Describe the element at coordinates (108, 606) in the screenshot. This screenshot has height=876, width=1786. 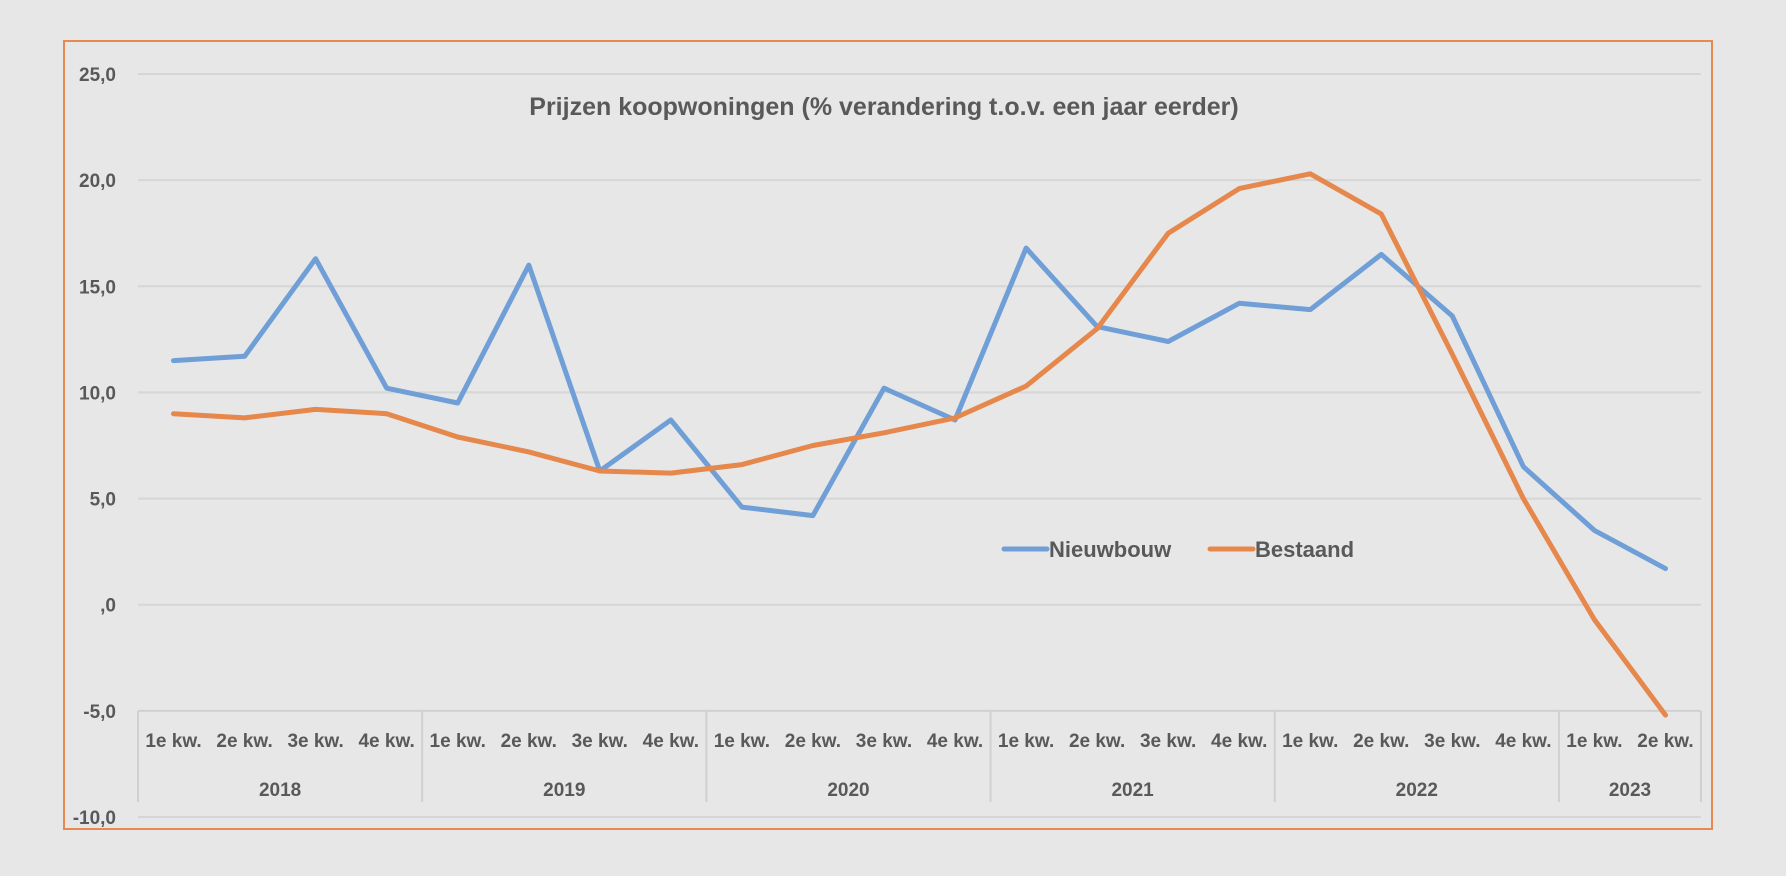
I see `y-tick-label: ,0` at that location.